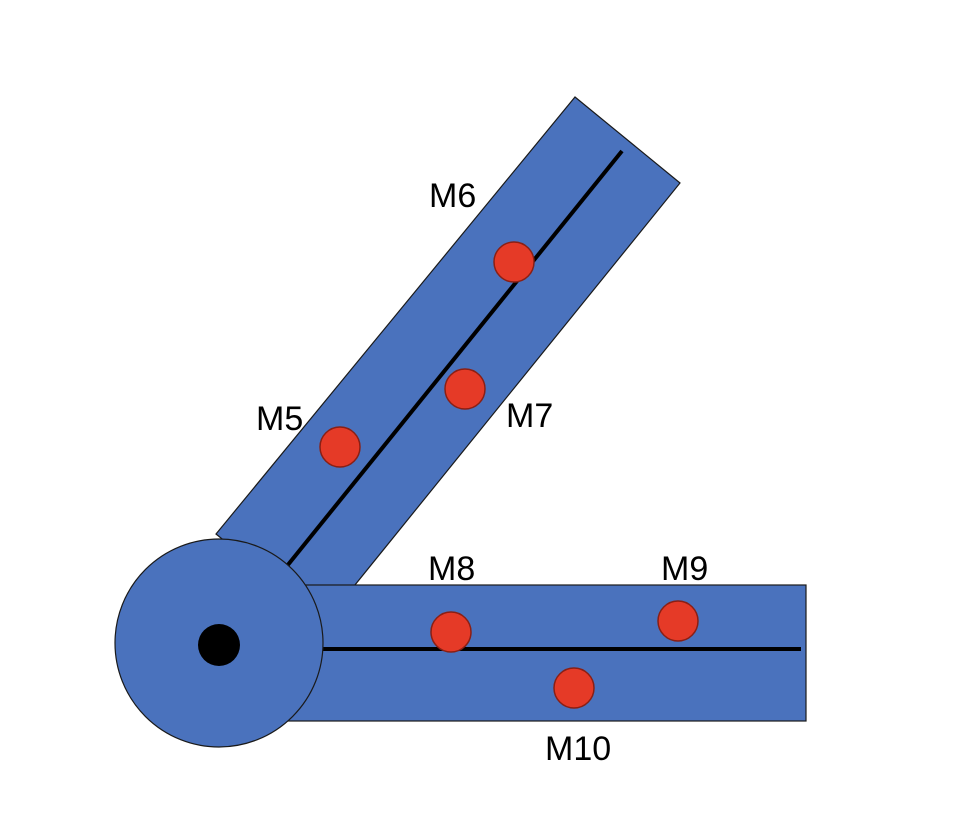 The image size is (954, 818). What do you see at coordinates (544, 653) in the screenshot?
I see `lower-segment` at bounding box center [544, 653].